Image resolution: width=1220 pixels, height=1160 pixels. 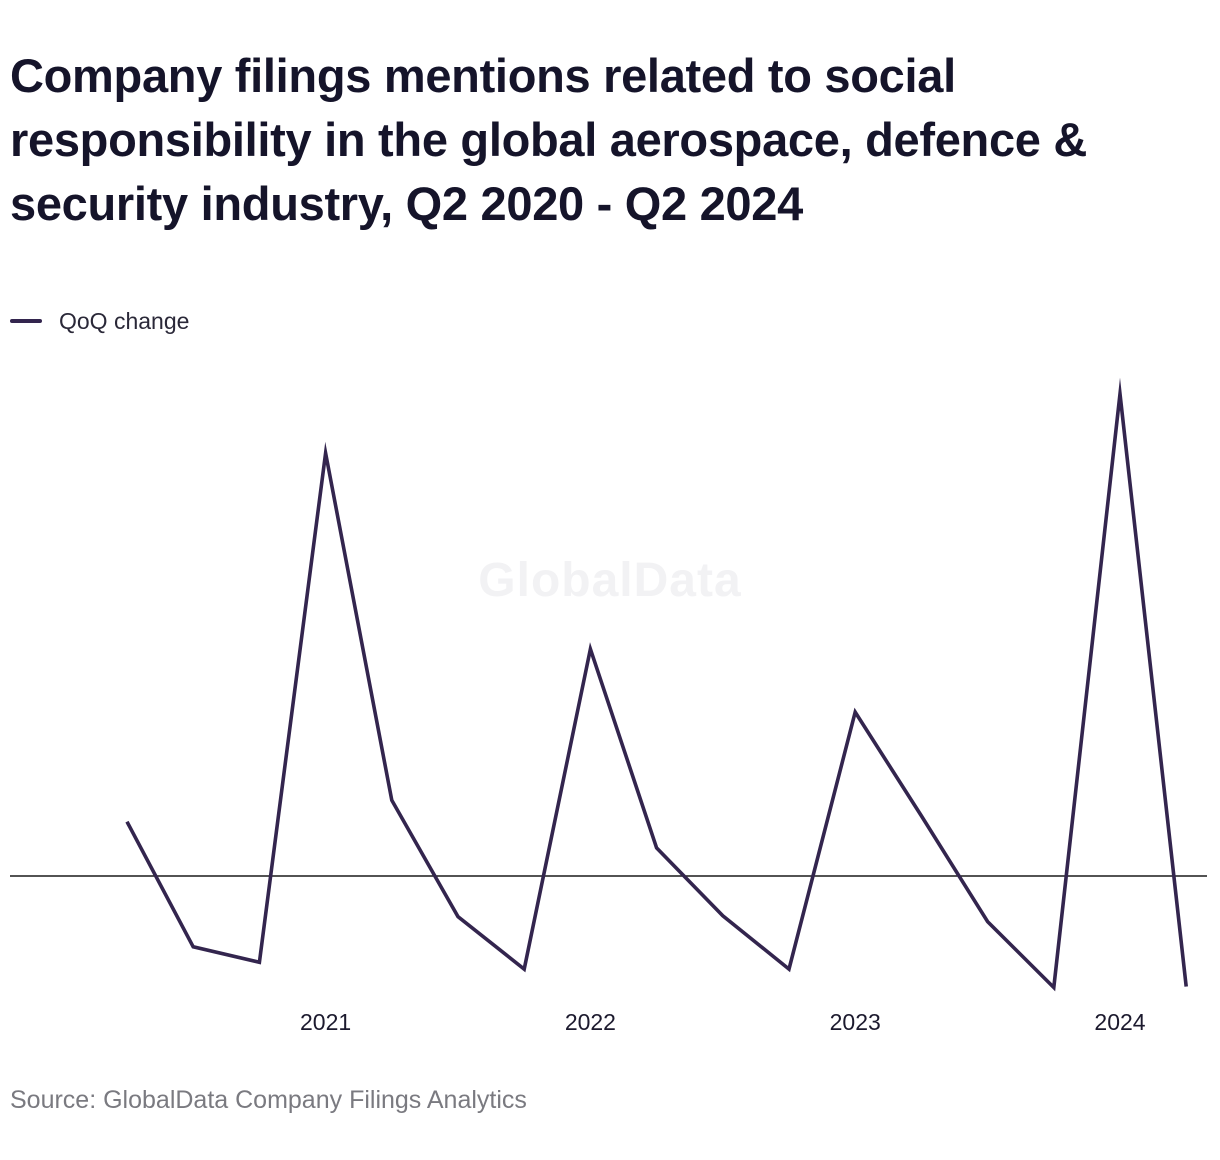 What do you see at coordinates (1186, 987) in the screenshot?
I see `data-point-q2-2024` at bounding box center [1186, 987].